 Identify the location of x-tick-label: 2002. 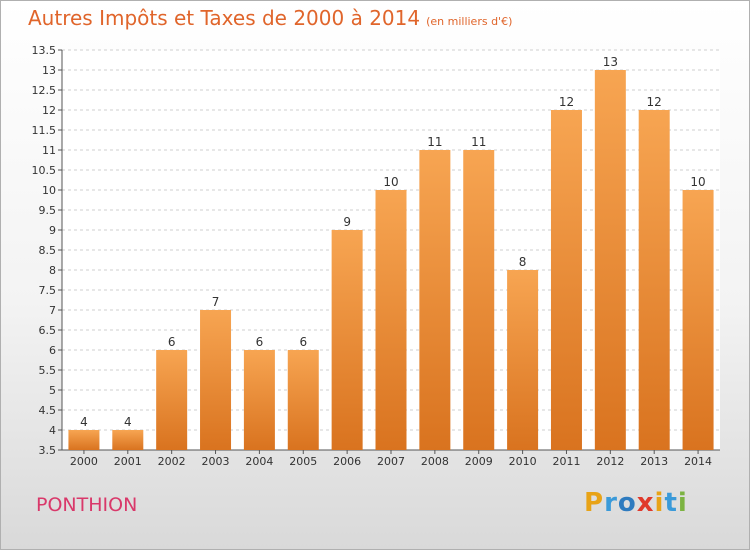
(172, 461).